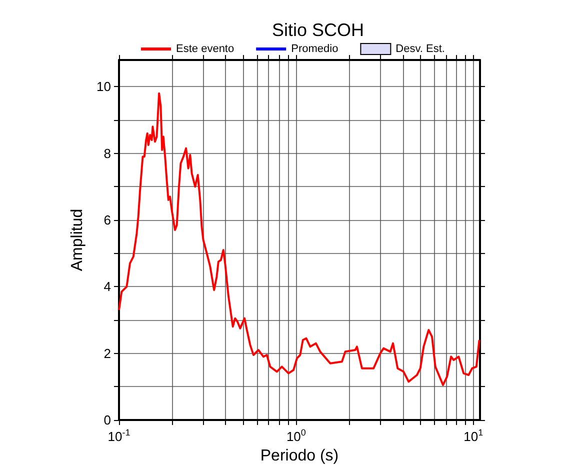 The image size is (586, 475). What do you see at coordinates (103, 86) in the screenshot?
I see `y-tick-label: 10` at bounding box center [103, 86].